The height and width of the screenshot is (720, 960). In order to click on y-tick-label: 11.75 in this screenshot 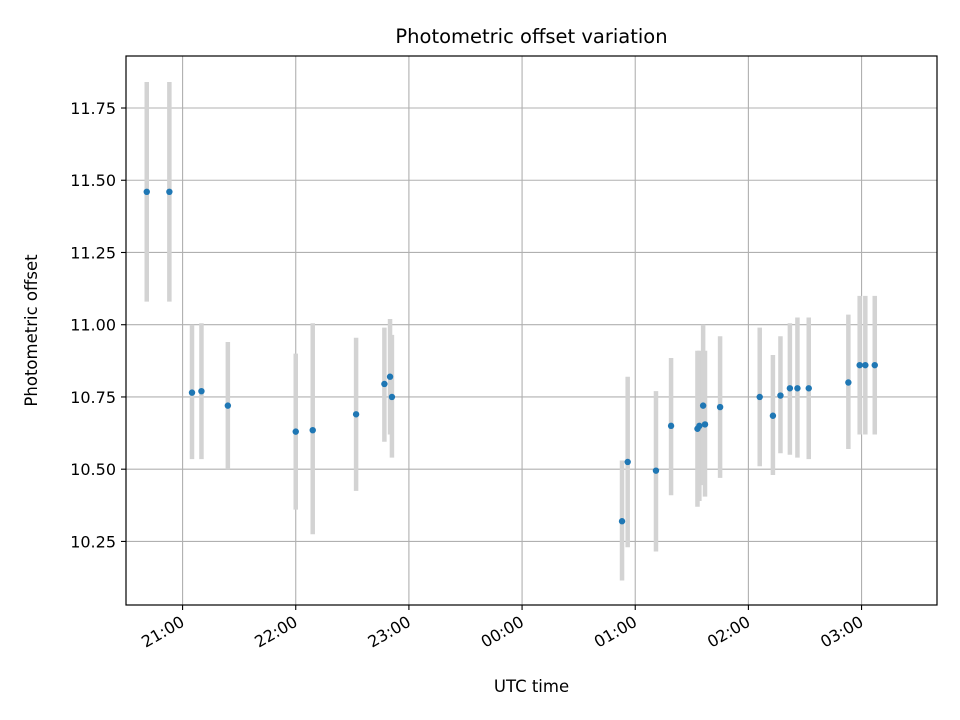, I will do `click(93, 108)`.